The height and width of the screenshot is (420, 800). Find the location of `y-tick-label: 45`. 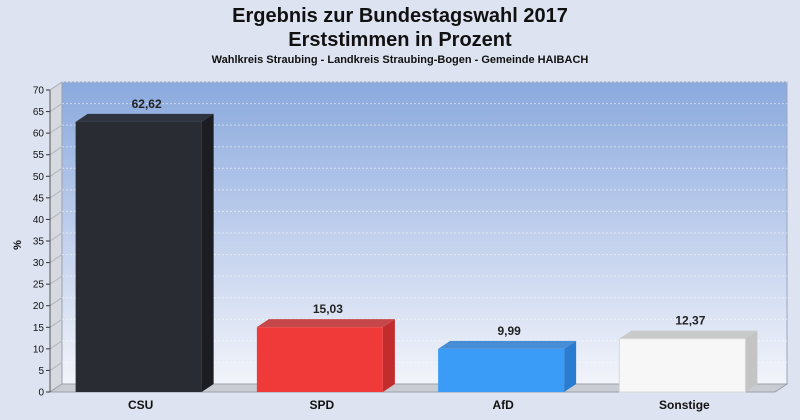

y-tick-label: 45 is located at coordinates (39, 198).